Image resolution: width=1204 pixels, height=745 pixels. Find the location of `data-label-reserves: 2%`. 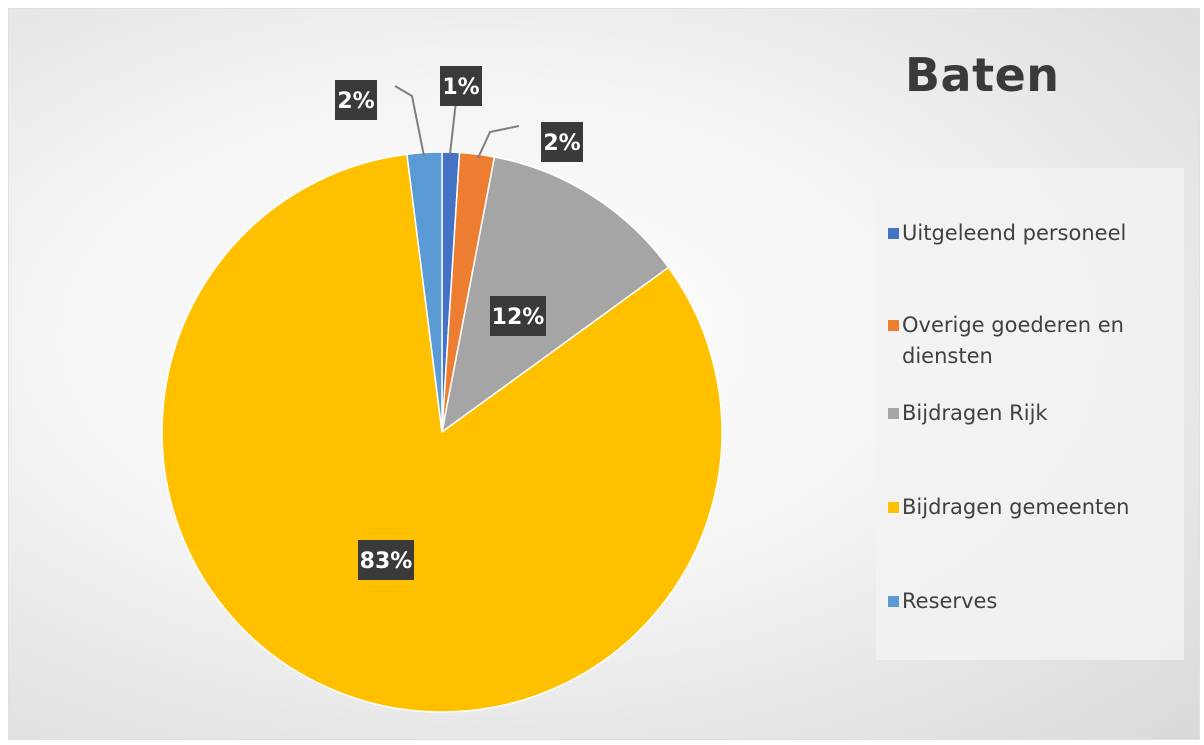

data-label-reserves: 2% is located at coordinates (356, 100).